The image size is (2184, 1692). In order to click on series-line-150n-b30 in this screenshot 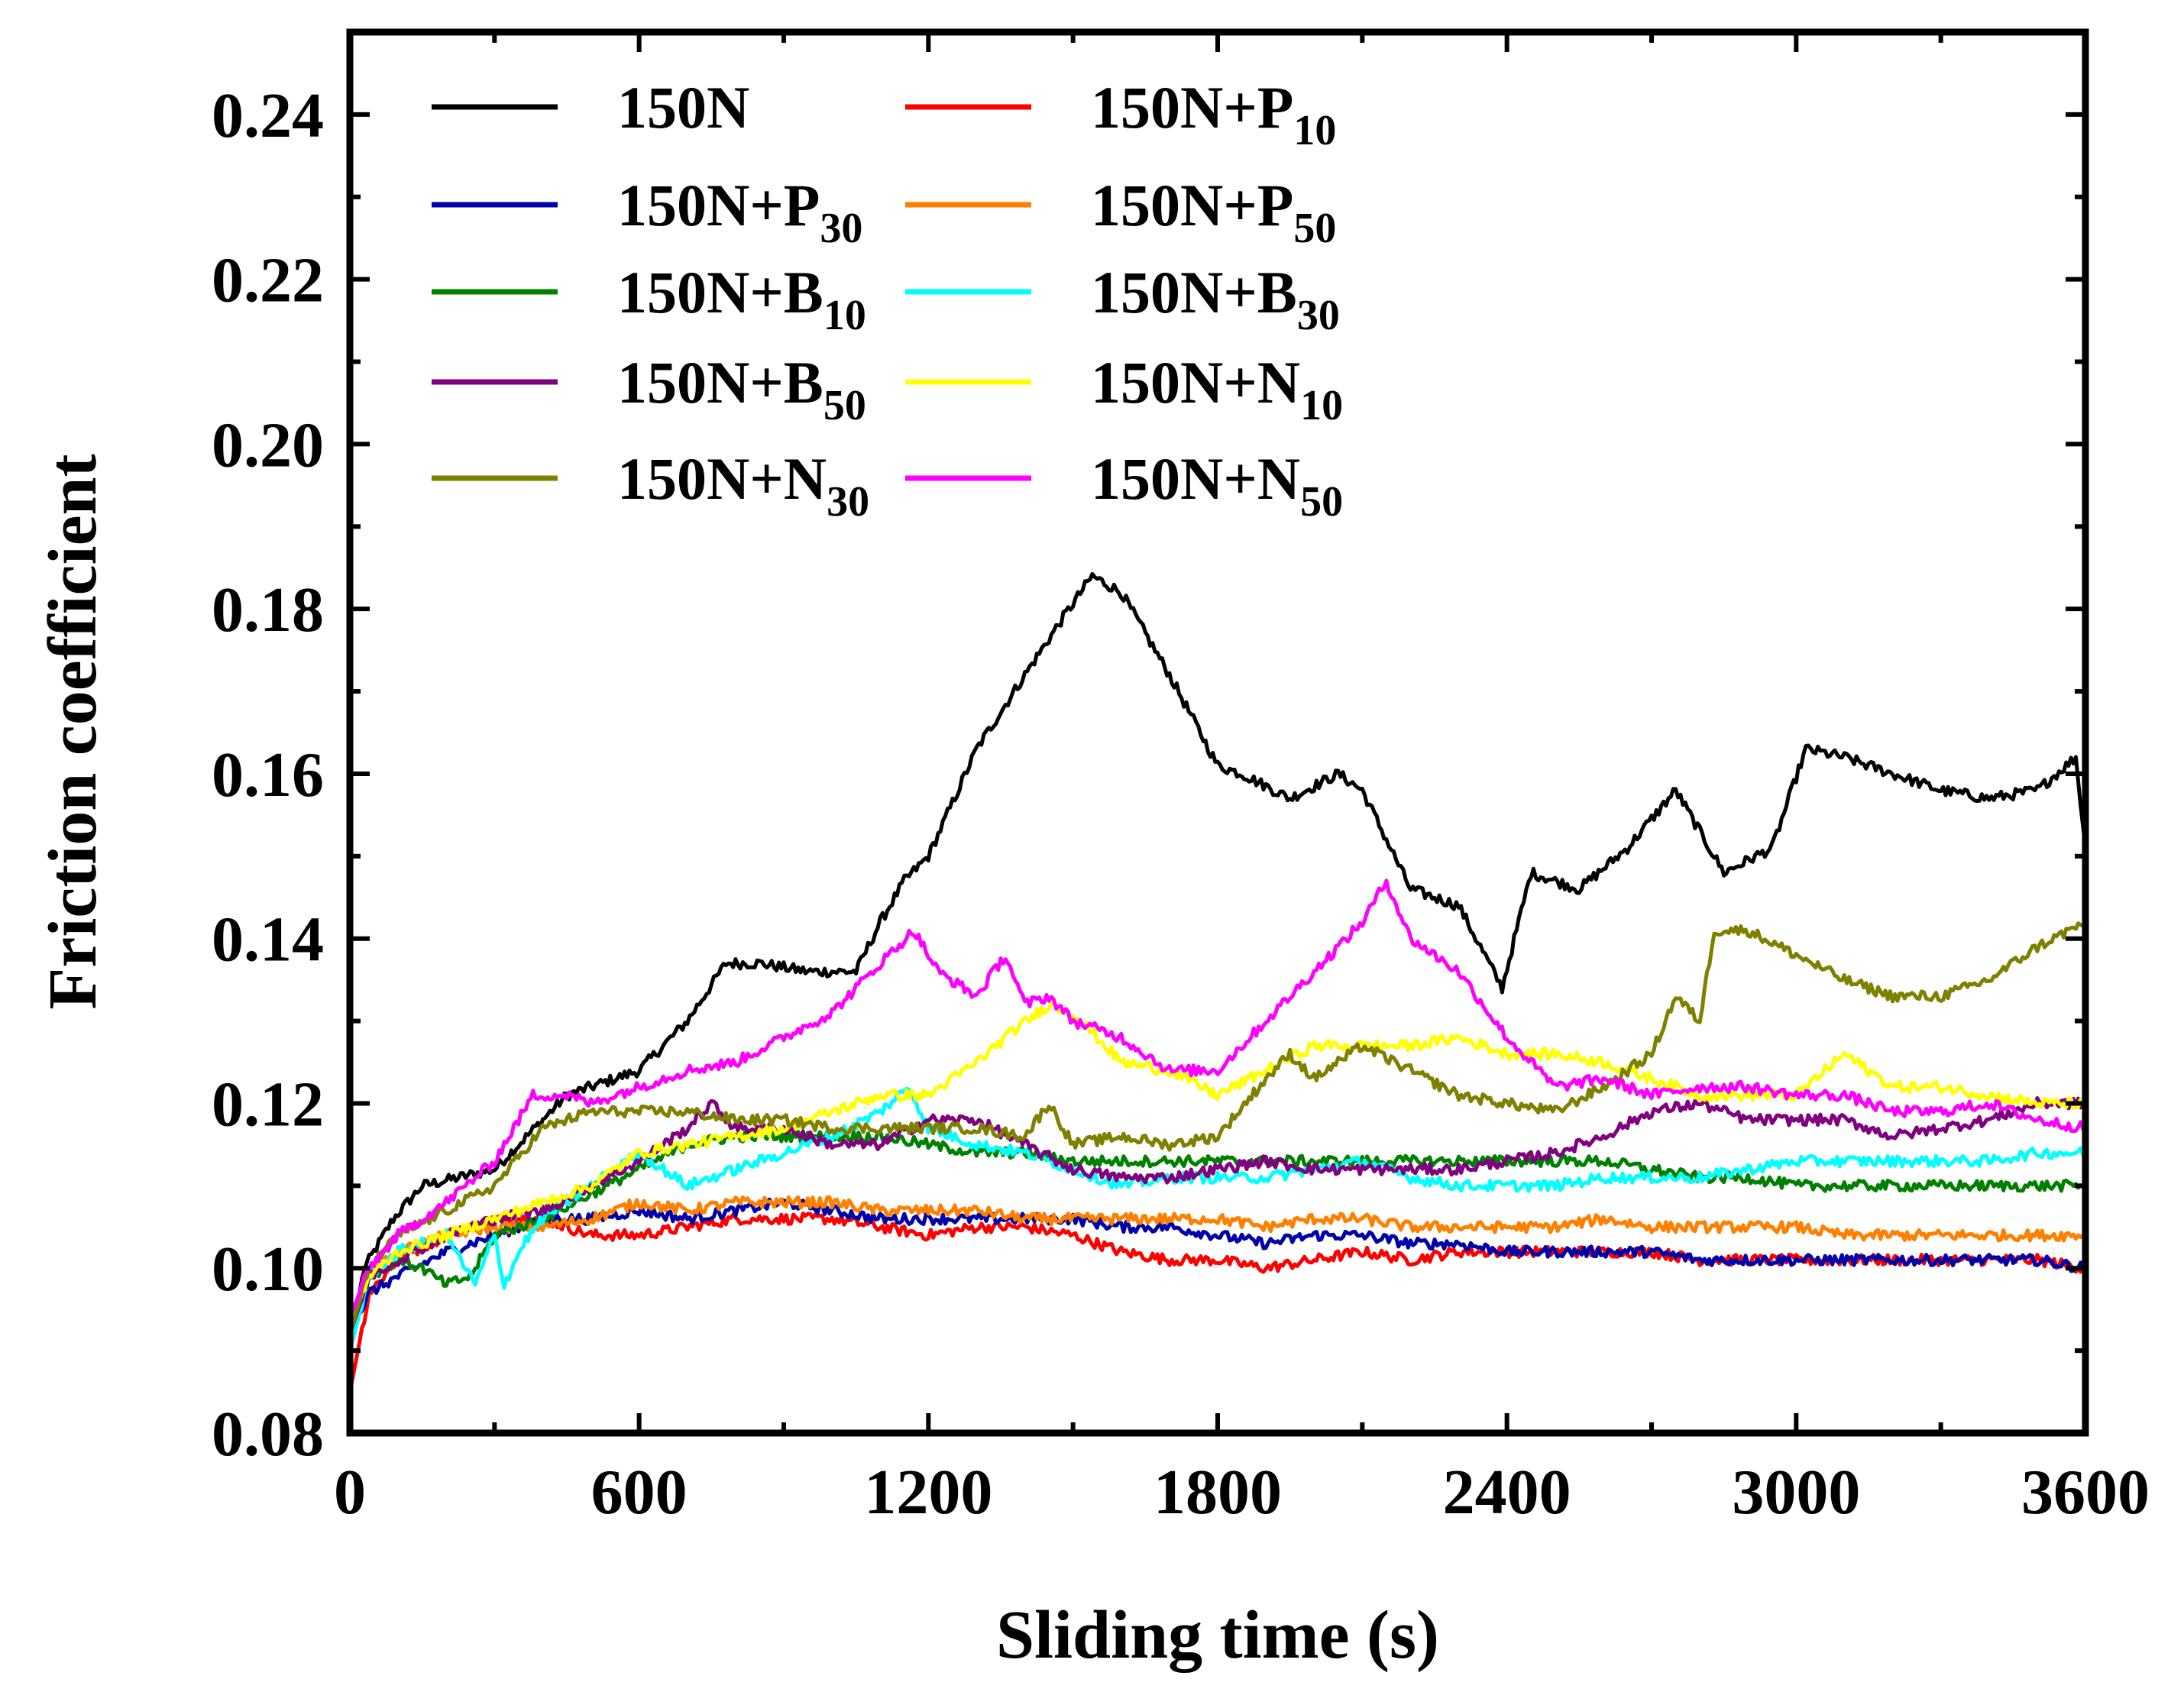, I will do `click(1217, 1218)`.